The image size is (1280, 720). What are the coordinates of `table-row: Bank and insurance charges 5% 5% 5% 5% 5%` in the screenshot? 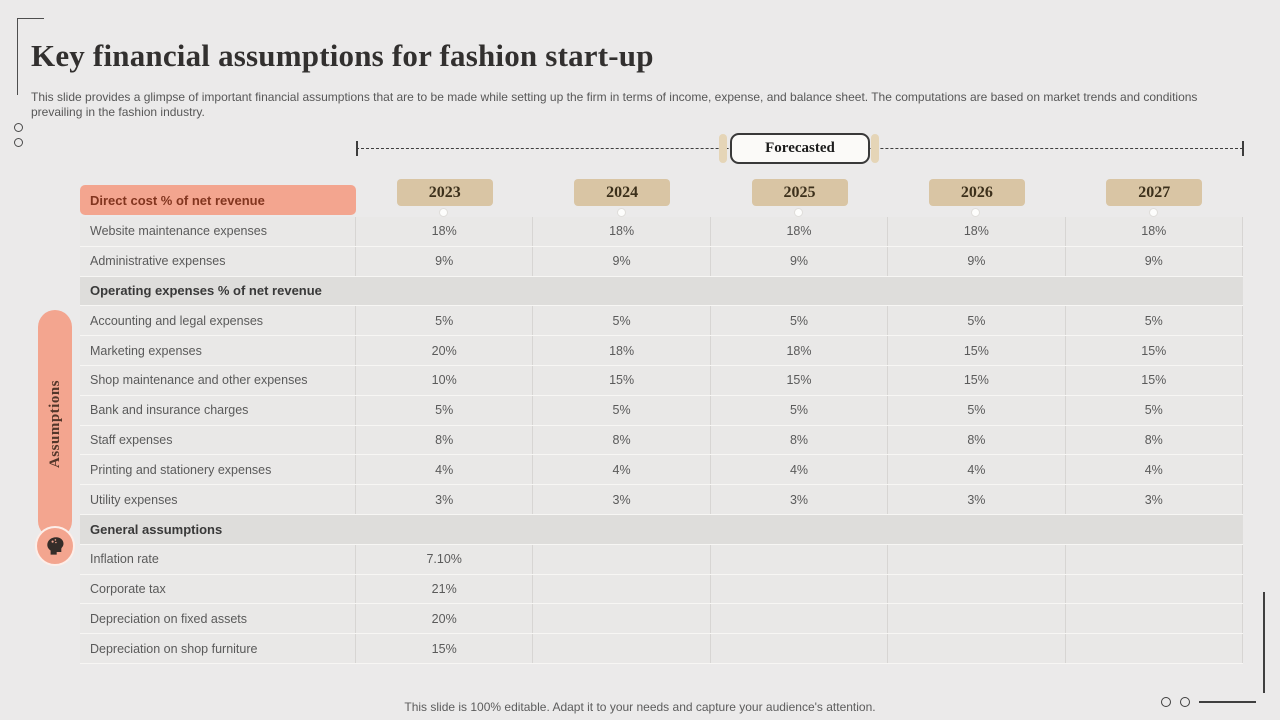 It's located at (661, 410).